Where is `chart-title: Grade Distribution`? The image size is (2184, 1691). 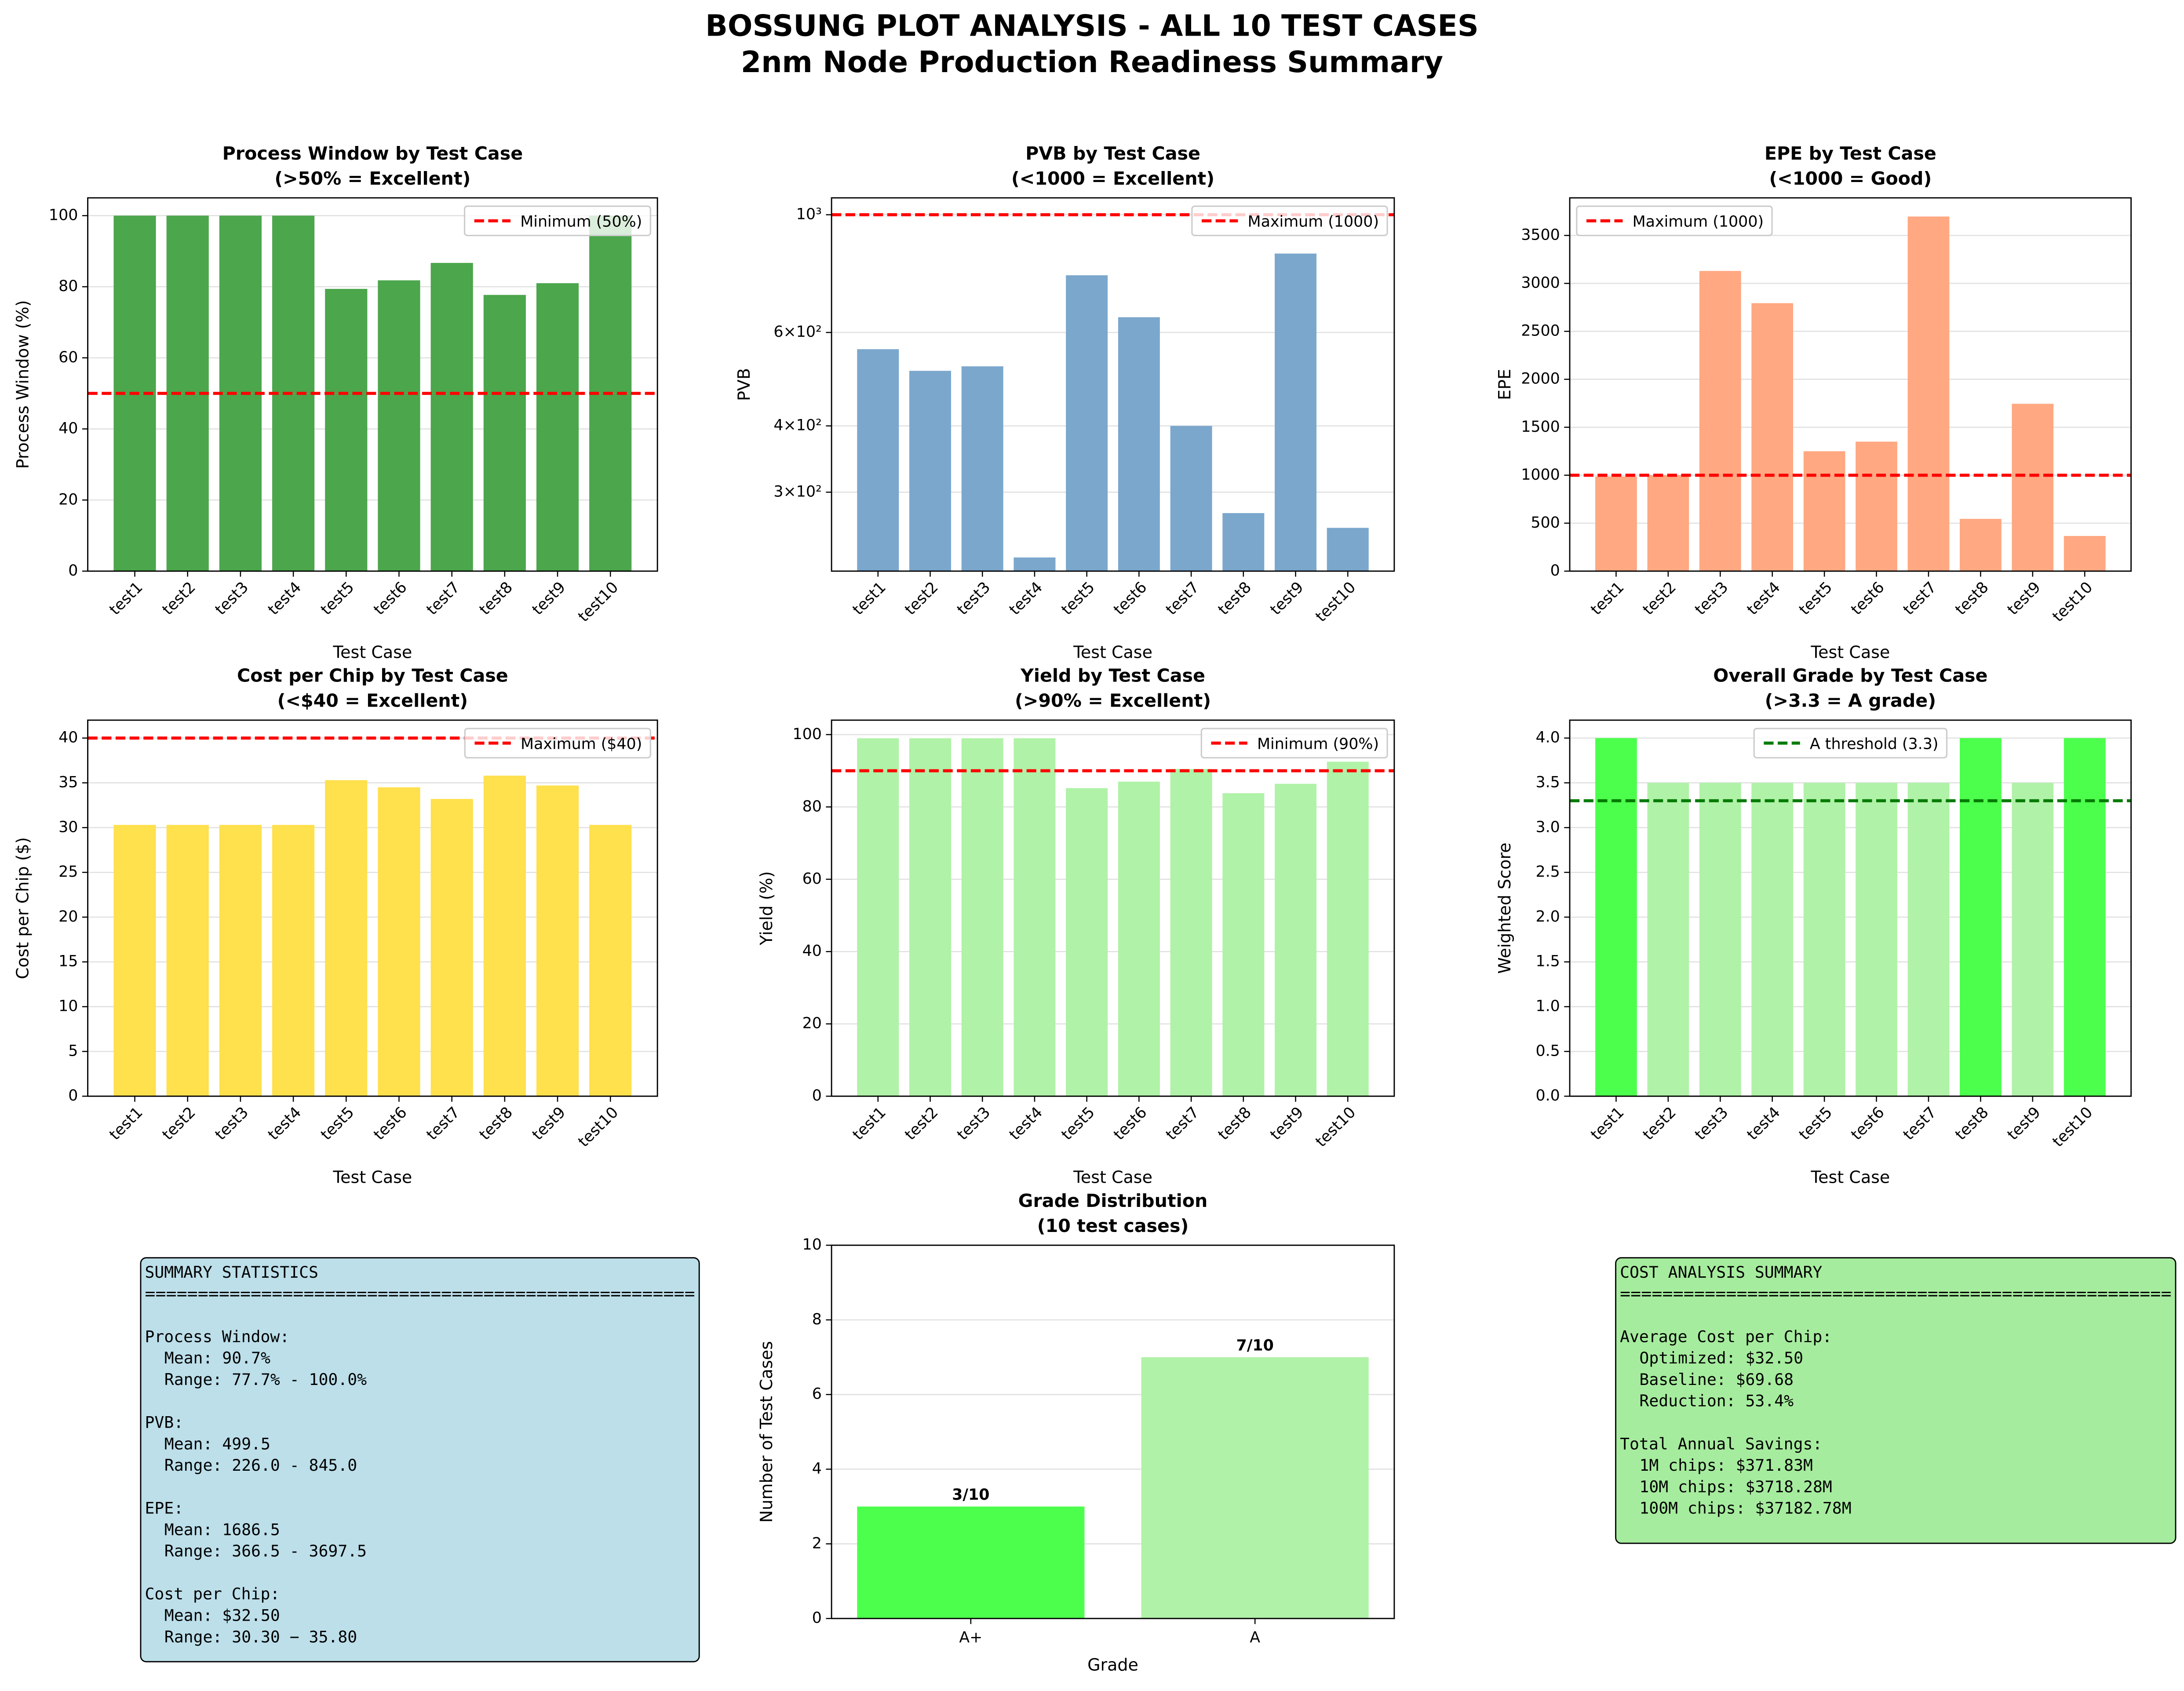 chart-title: Grade Distribution is located at coordinates (1113, 1200).